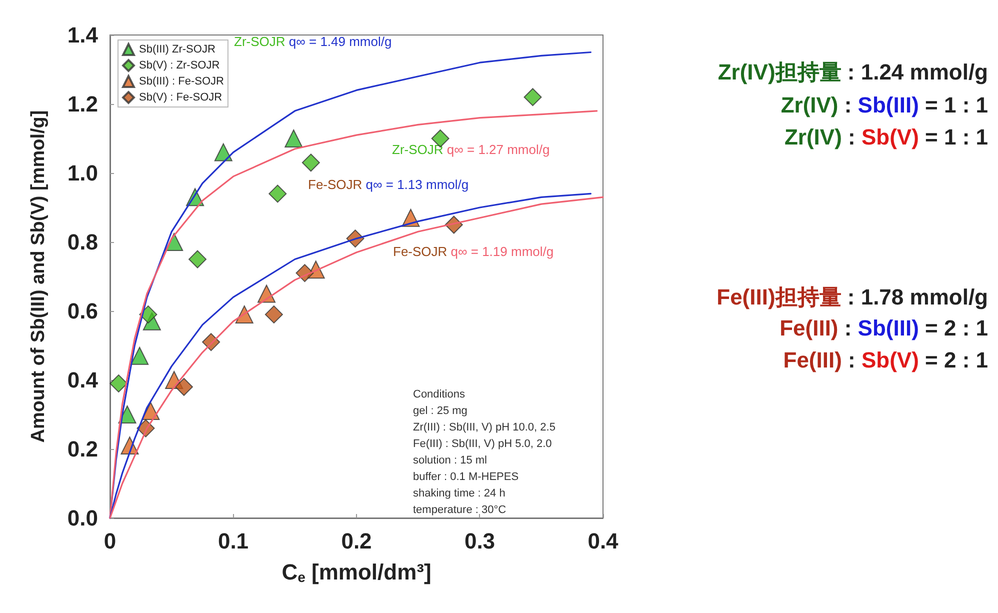 This screenshot has height=613, width=998. I want to click on y-tick-label: 0.6, so click(82, 311).